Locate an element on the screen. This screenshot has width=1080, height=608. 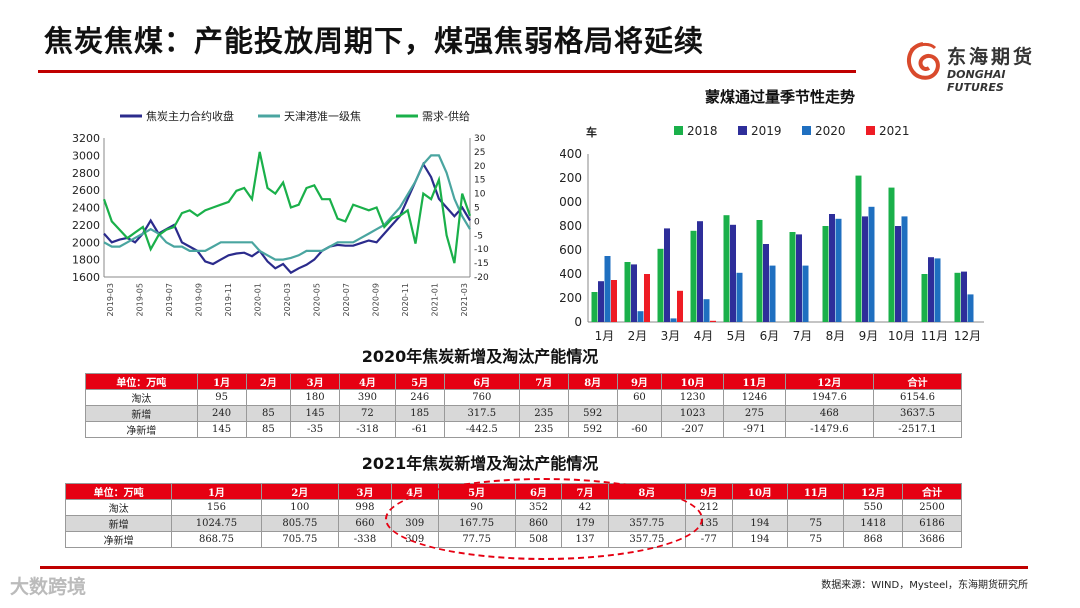
table-cell: 705.75 is located at coordinates (299, 539).